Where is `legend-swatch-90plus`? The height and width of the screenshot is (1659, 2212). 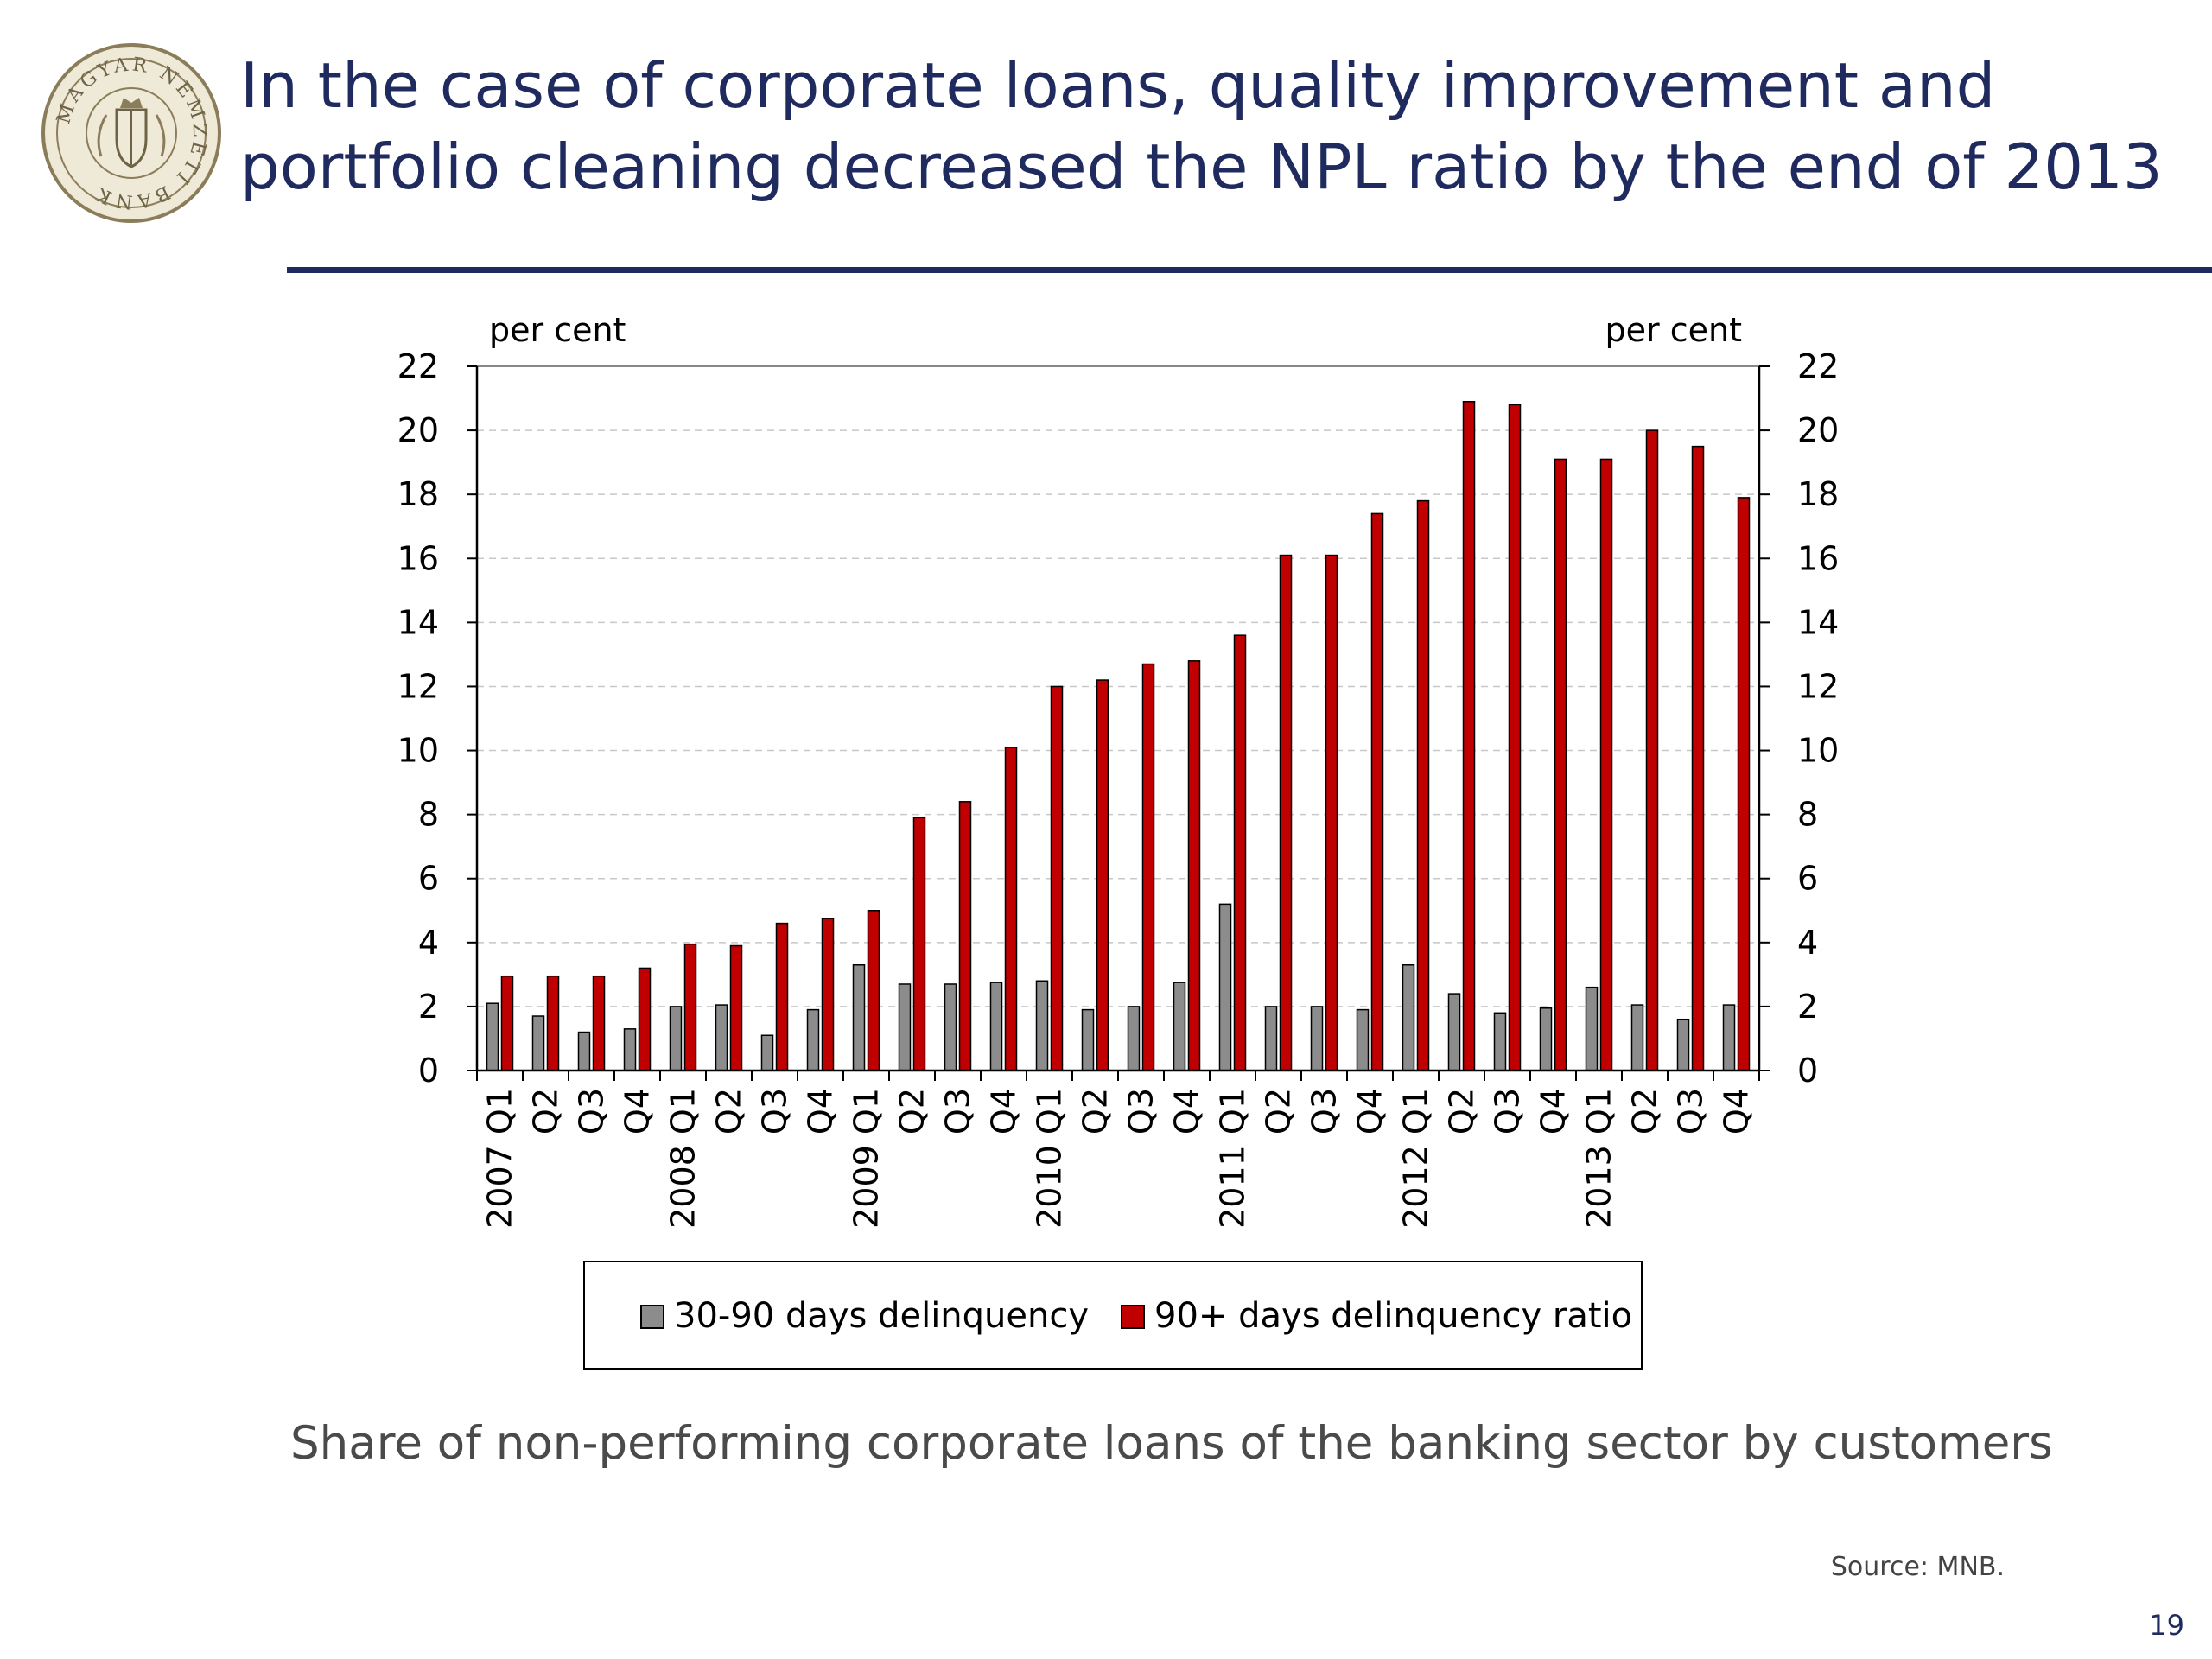 legend-swatch-90plus is located at coordinates (1133, 1317).